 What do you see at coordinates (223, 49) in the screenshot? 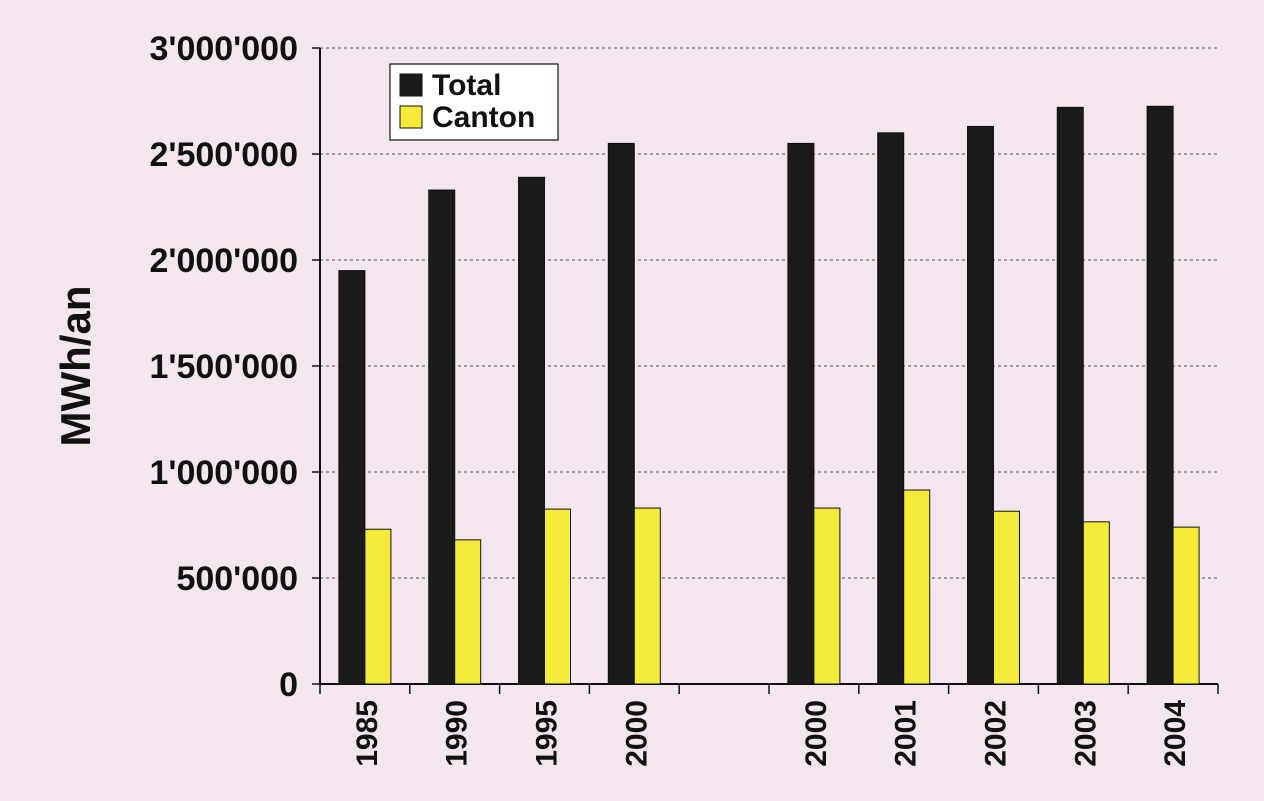
I see `y-tick-label: 3'000'000` at bounding box center [223, 49].